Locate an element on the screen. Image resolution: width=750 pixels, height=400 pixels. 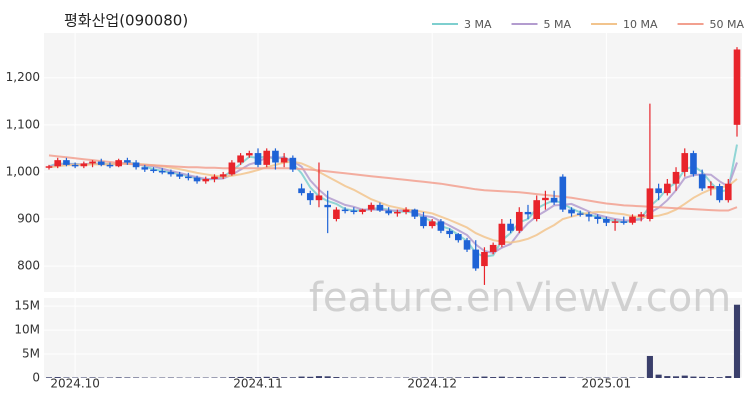
ma-line is located at coordinates (393, 183).